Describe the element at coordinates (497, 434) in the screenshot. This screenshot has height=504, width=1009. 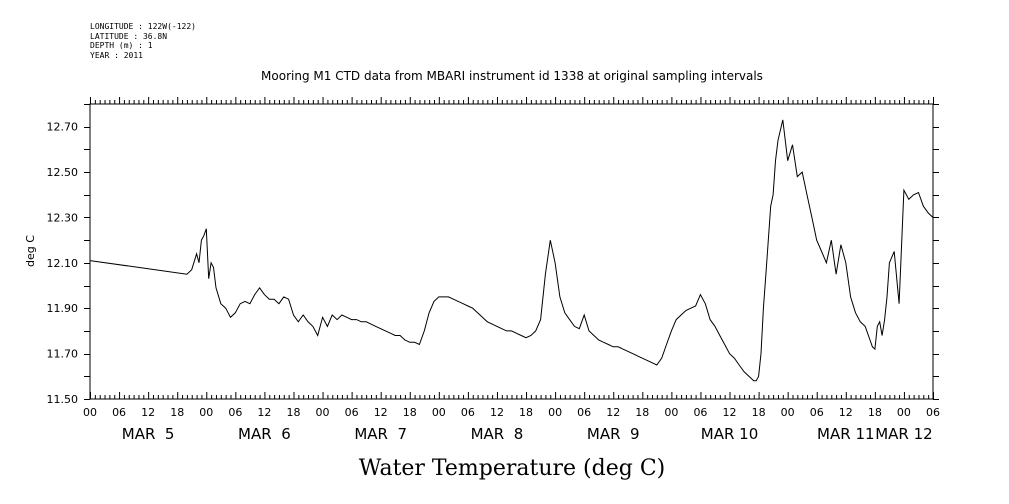
I see `x-day-label: MAR 8` at that location.